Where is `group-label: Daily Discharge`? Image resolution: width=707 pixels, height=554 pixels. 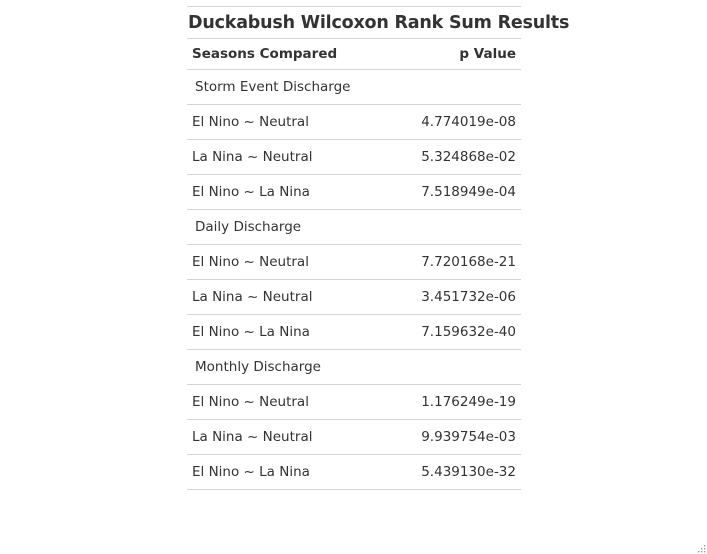
group-label: Daily Discharge is located at coordinates (248, 227).